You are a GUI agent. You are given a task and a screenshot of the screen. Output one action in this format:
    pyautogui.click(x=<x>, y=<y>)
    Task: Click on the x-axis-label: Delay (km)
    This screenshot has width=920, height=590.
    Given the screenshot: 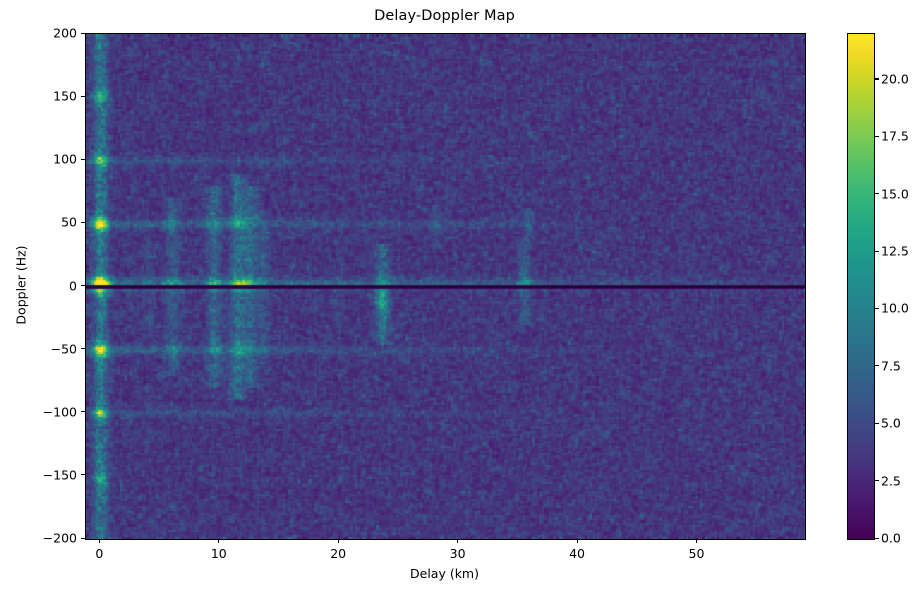 What is the action you would take?
    pyautogui.click(x=444, y=573)
    